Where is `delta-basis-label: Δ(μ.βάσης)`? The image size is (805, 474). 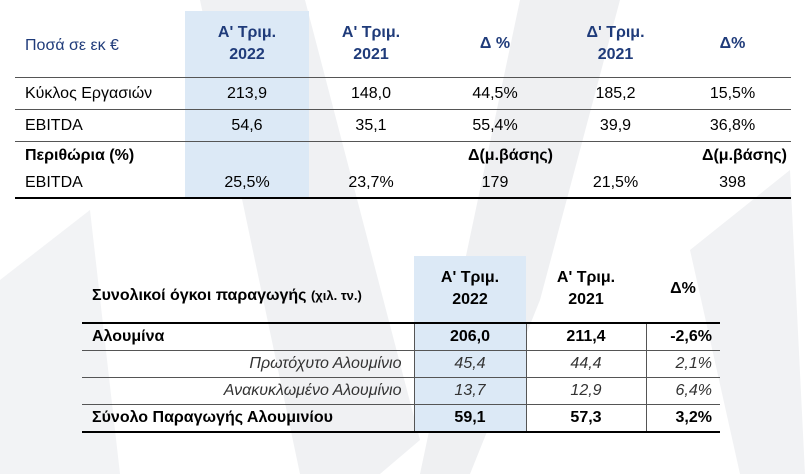
delta-basis-label: Δ(μ.βάσης) is located at coordinates (510, 155).